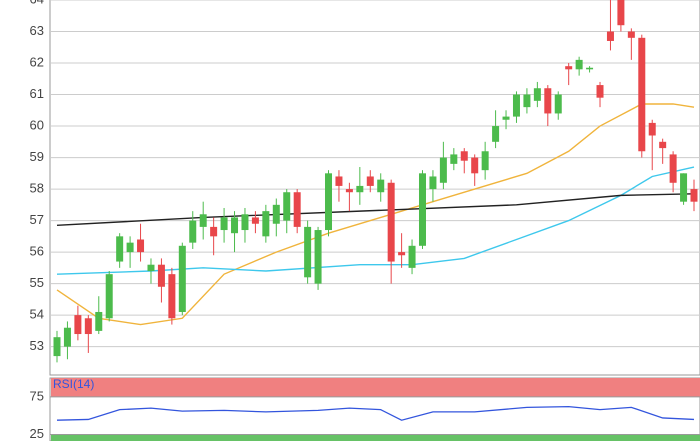  What do you see at coordinates (37, 93) in the screenshot?
I see `y-tick-label: 61` at bounding box center [37, 93].